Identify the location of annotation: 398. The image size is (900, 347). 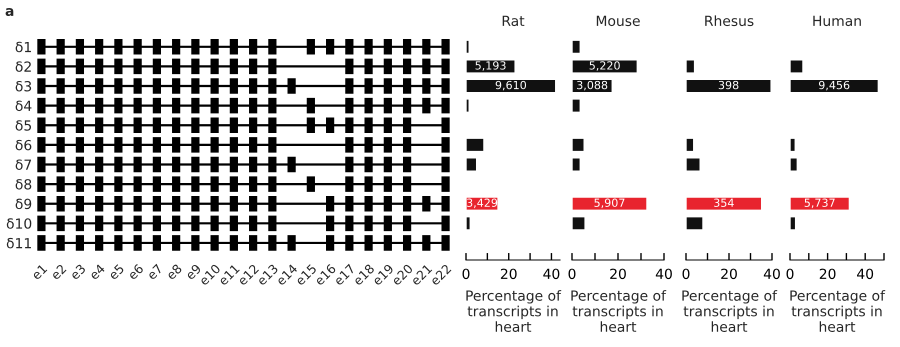
(728, 85).